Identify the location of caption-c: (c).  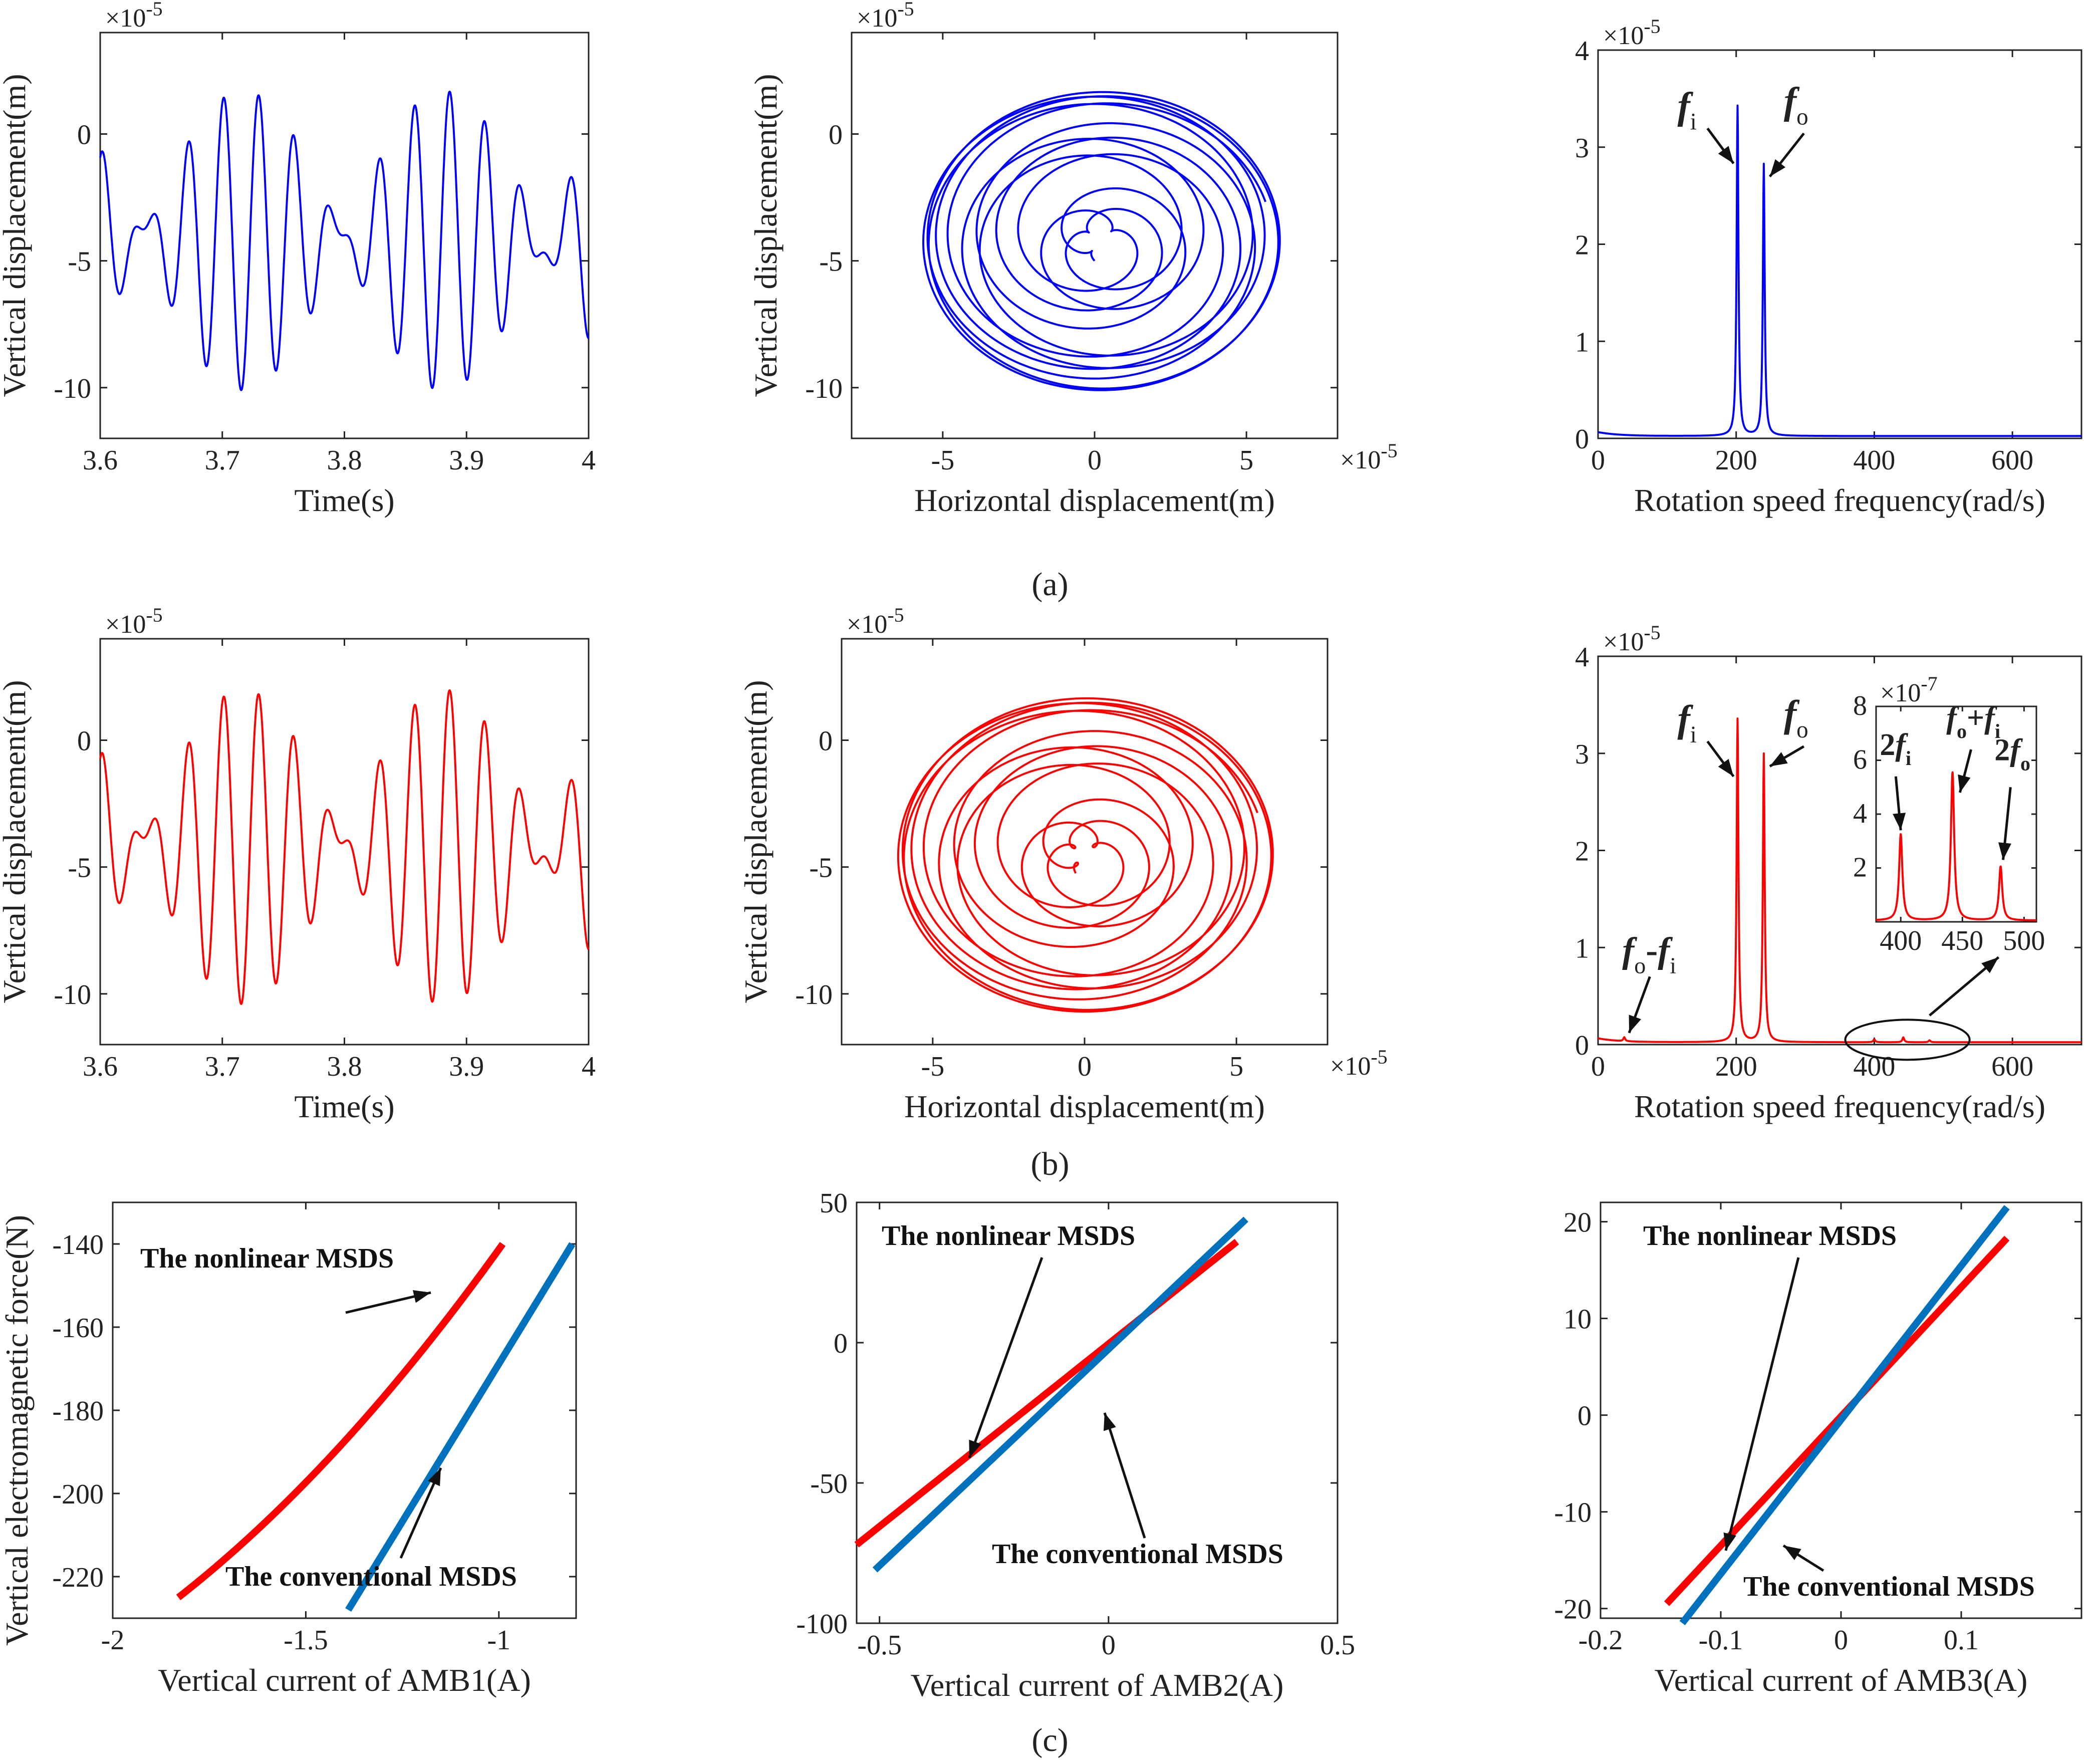
(1050, 1740).